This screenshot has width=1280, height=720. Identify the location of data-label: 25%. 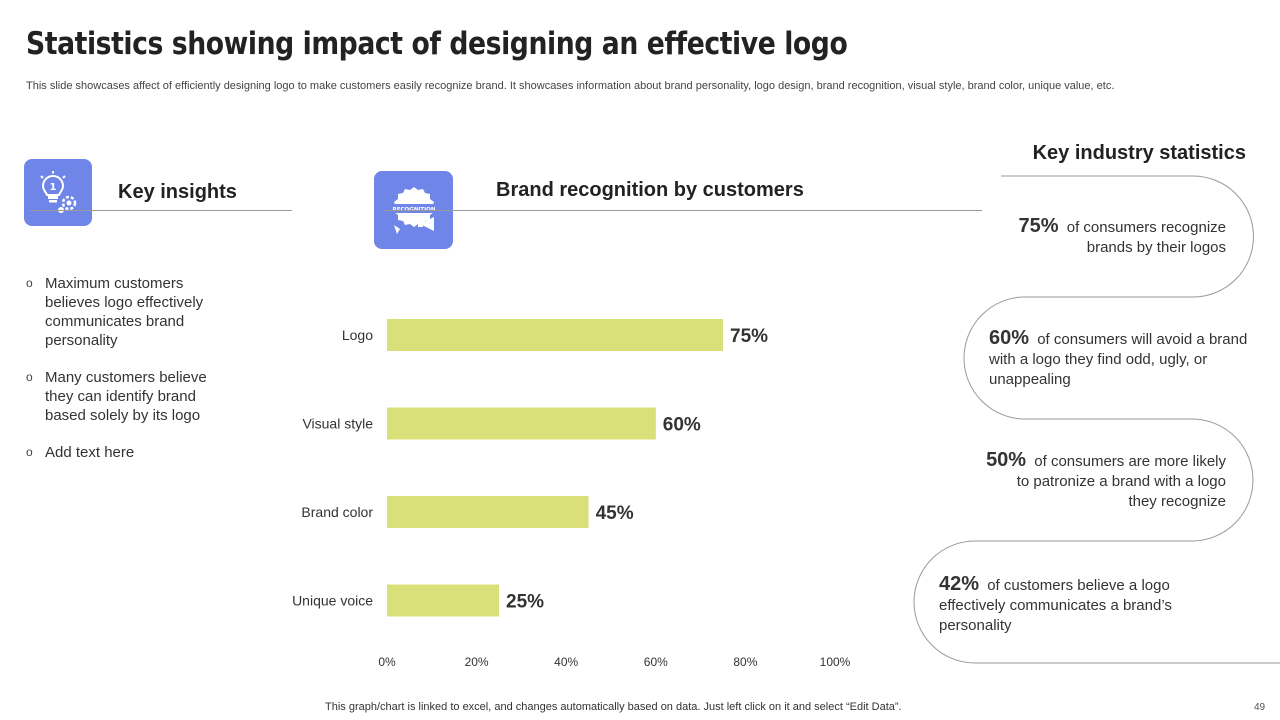
(525, 602).